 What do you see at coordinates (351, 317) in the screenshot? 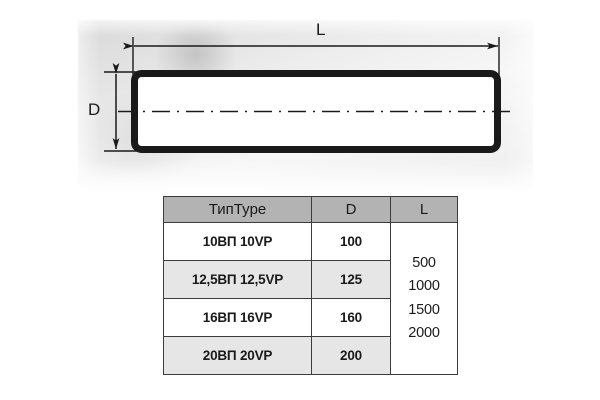
I see `cell-d: 160` at bounding box center [351, 317].